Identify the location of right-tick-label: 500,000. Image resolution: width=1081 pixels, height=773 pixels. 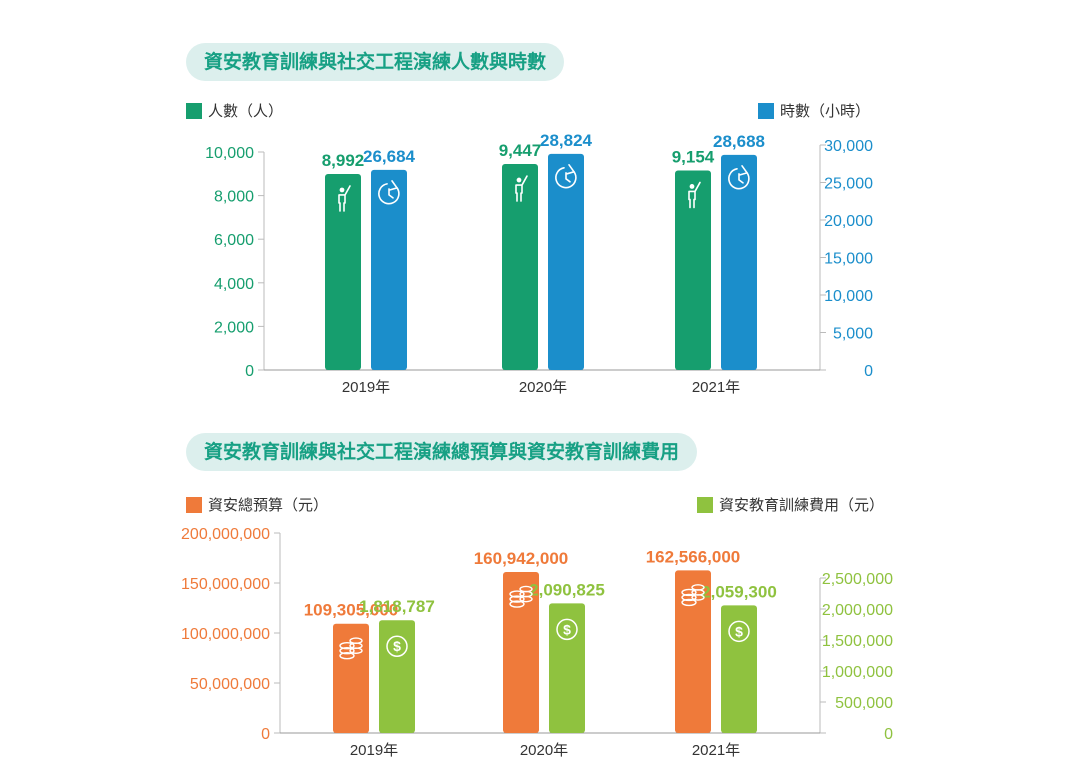
(864, 703).